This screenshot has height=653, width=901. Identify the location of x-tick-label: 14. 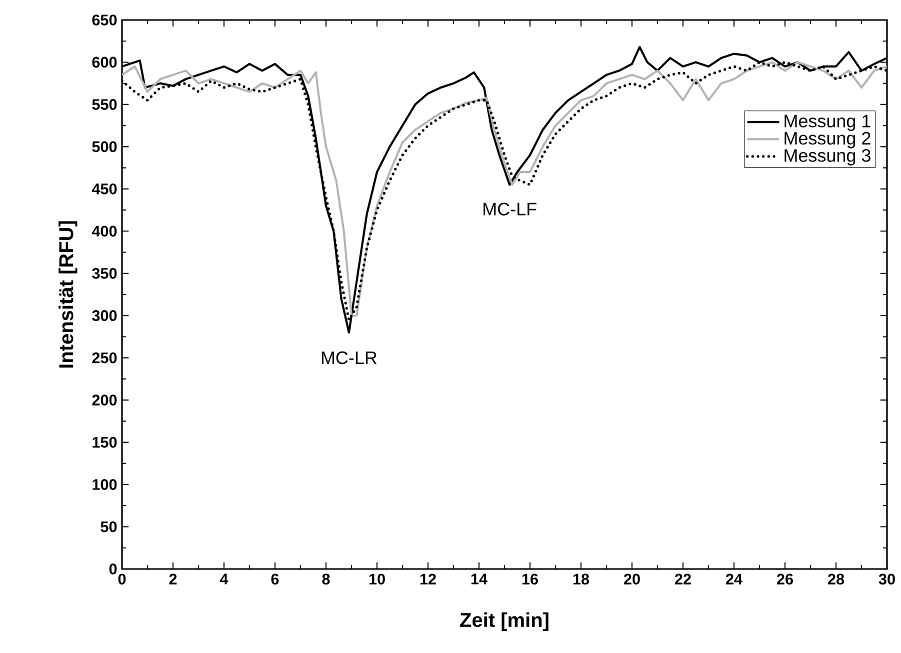
(479, 579).